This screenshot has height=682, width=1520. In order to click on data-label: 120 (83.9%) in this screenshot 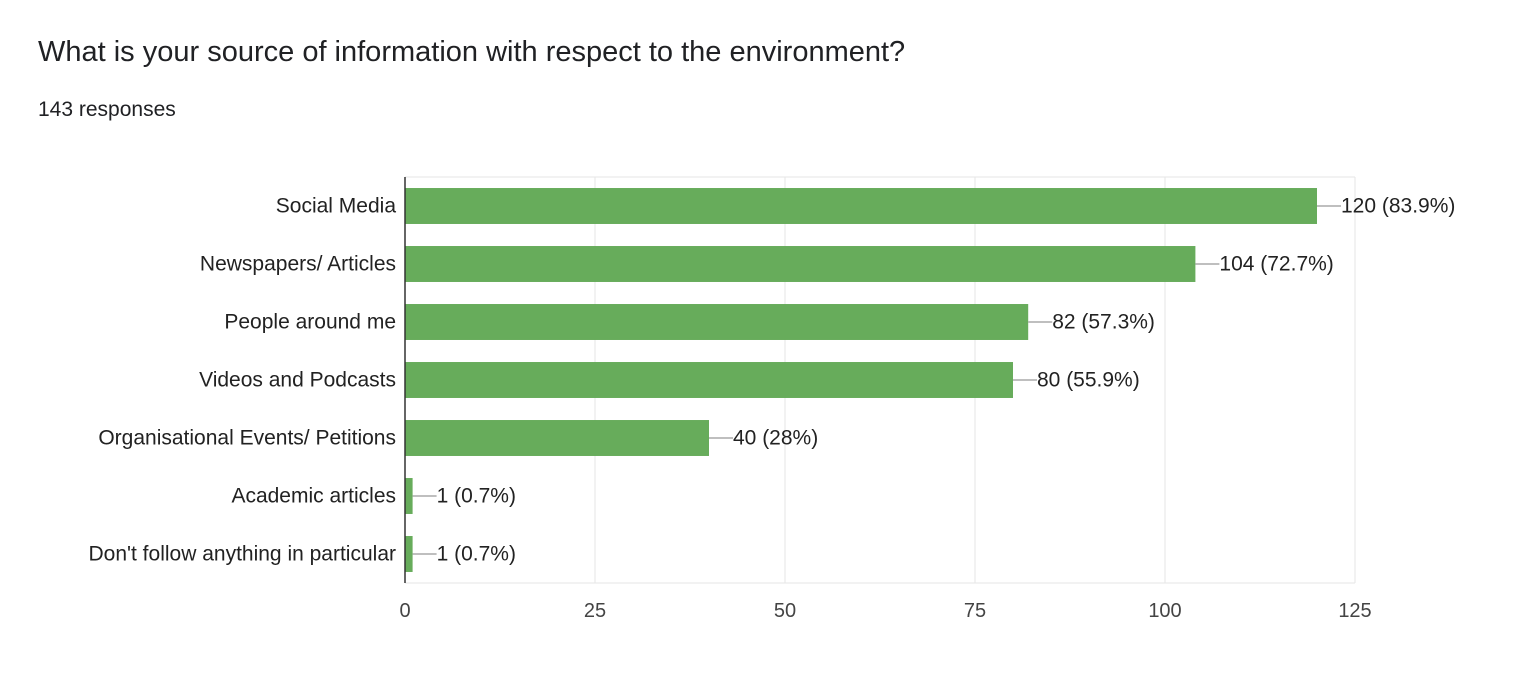, I will do `click(1398, 206)`.